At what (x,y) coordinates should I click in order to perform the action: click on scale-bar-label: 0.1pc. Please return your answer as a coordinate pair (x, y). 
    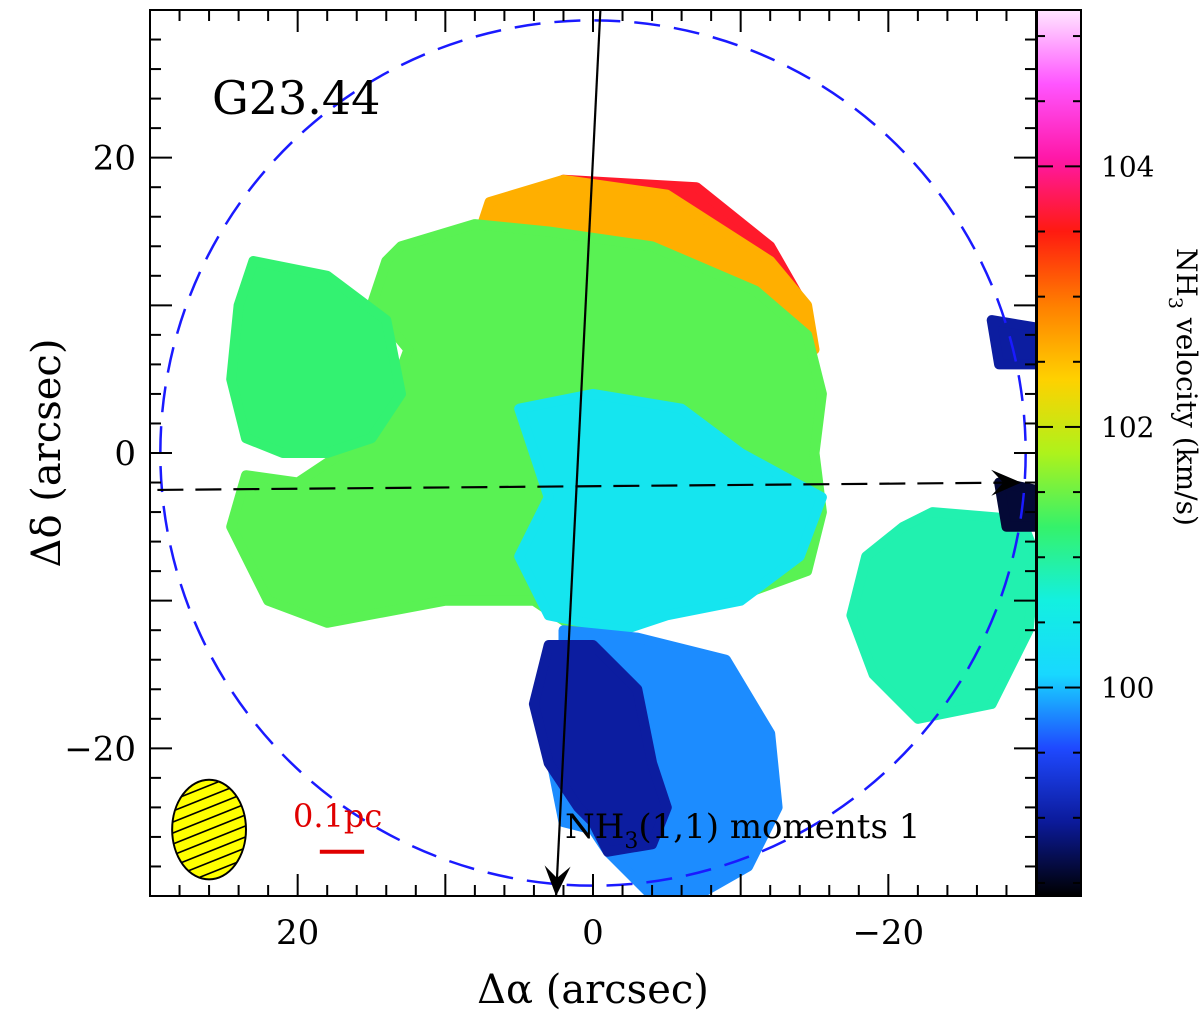
    Looking at the image, I should click on (337, 816).